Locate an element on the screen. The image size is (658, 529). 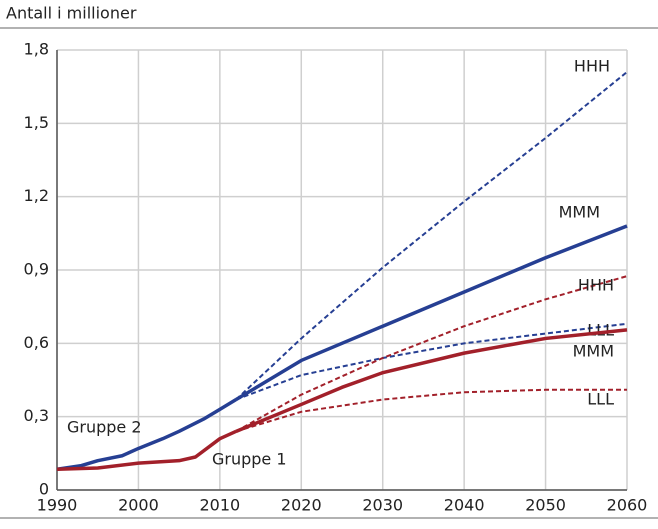
chart-title: Antall i millioner is located at coordinates (71, 13).